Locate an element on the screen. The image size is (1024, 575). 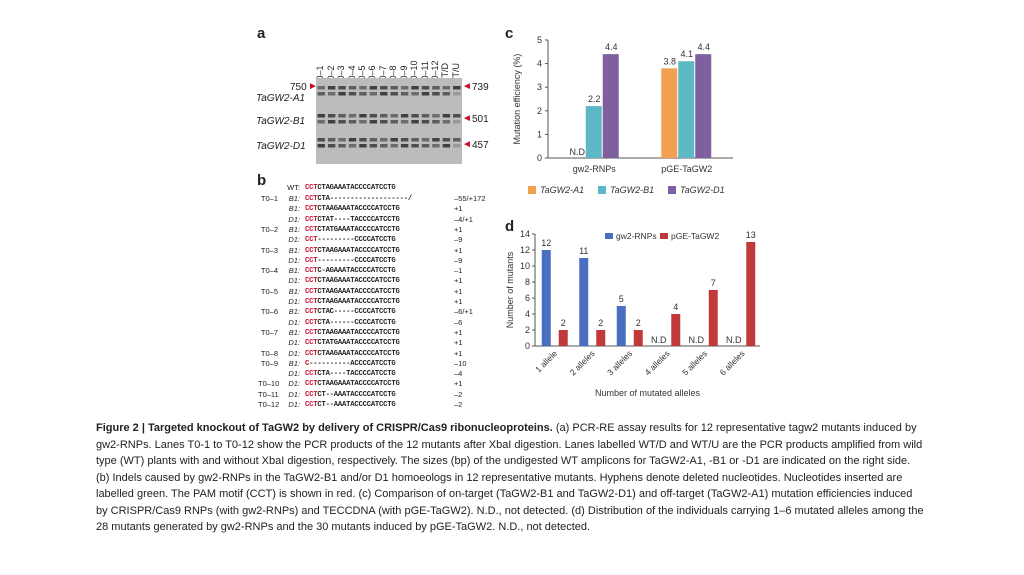
mutant-sequence: CCTCTA----TACCCCATCCTG is located at coordinates (350, 374).